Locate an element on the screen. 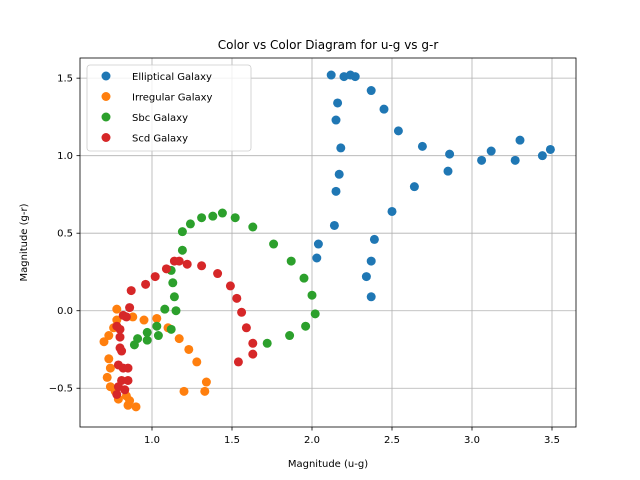 The height and width of the screenshot is (480, 640). y-axis-label: Magnitude (g-r) is located at coordinates (24, 242).